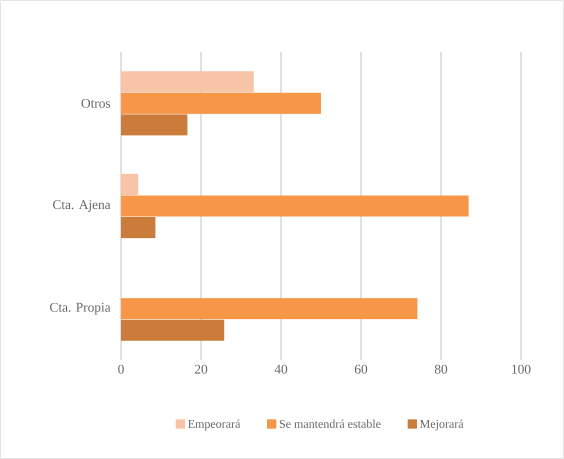  I want to click on x-tick-label: 20, so click(201, 369).